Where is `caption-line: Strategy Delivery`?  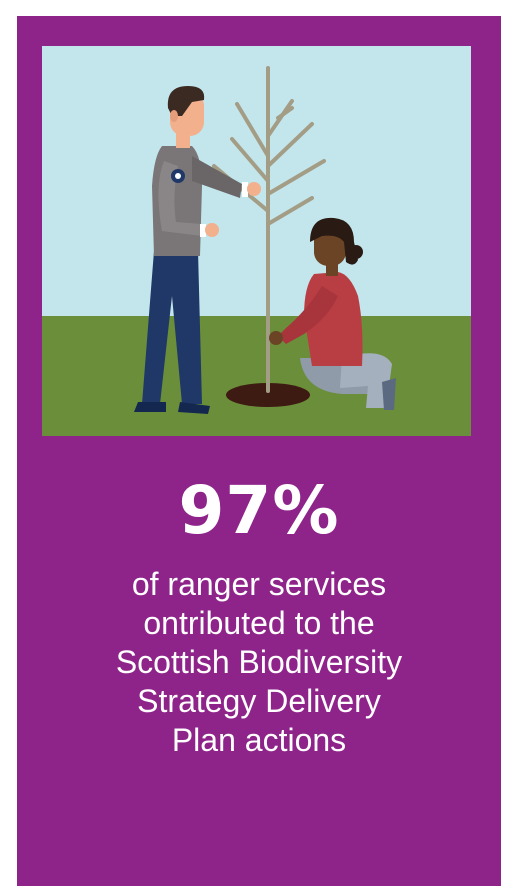
caption-line: Strategy Delivery is located at coordinates (259, 701).